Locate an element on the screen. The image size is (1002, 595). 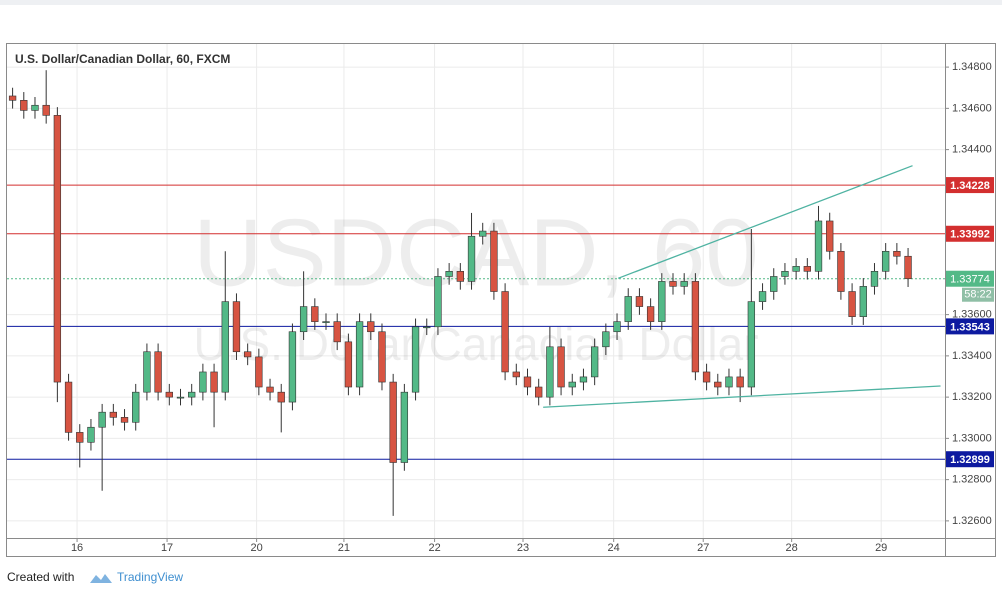
x-tick-label: 20 is located at coordinates (256, 548).